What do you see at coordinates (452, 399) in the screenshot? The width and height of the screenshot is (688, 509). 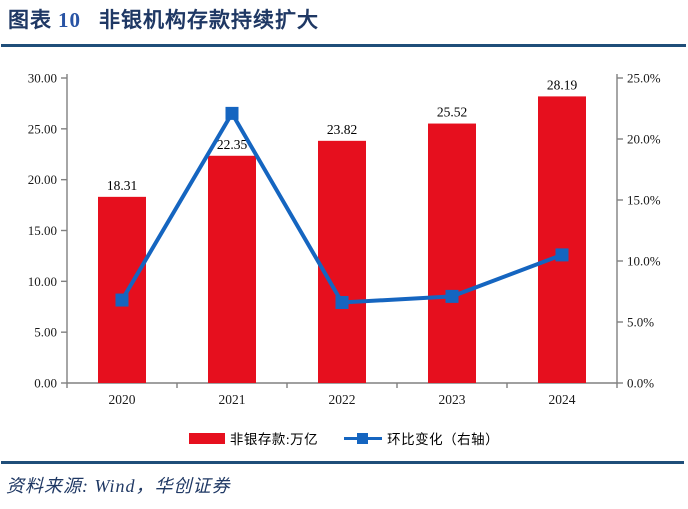 I see `x-axis-category-label: 2023` at bounding box center [452, 399].